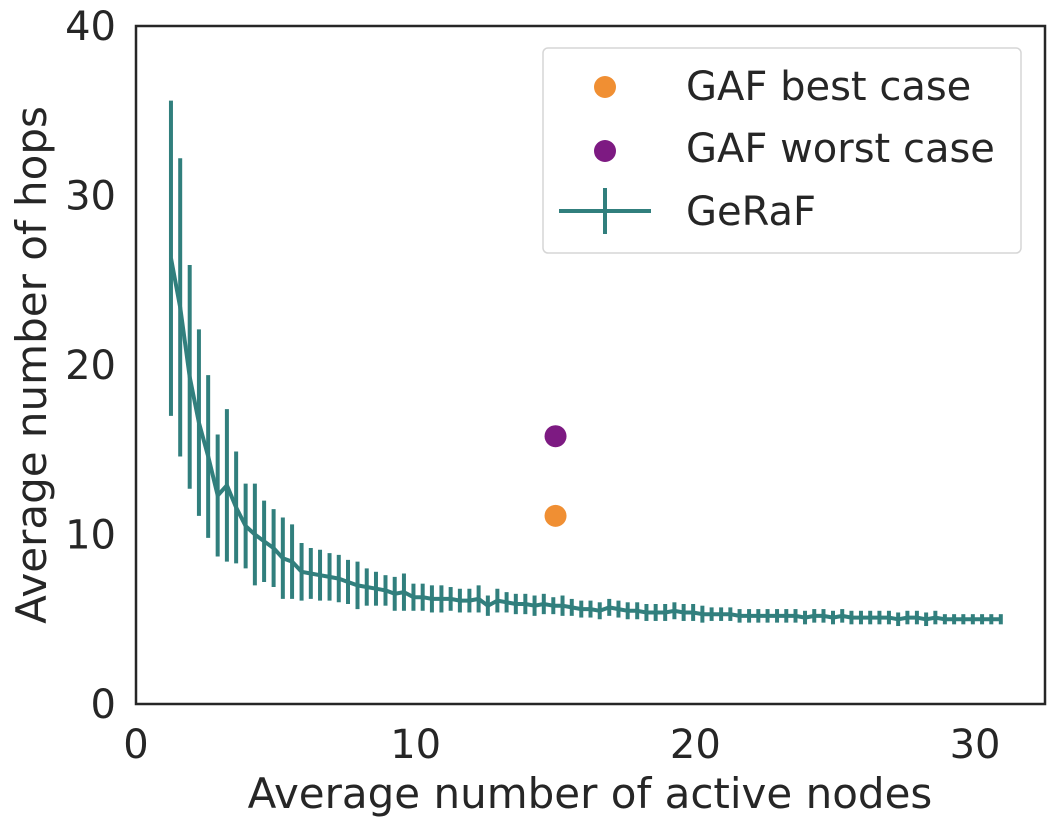 The image size is (1050, 828). What do you see at coordinates (555, 515) in the screenshot?
I see `gaf-best-case-point` at bounding box center [555, 515].